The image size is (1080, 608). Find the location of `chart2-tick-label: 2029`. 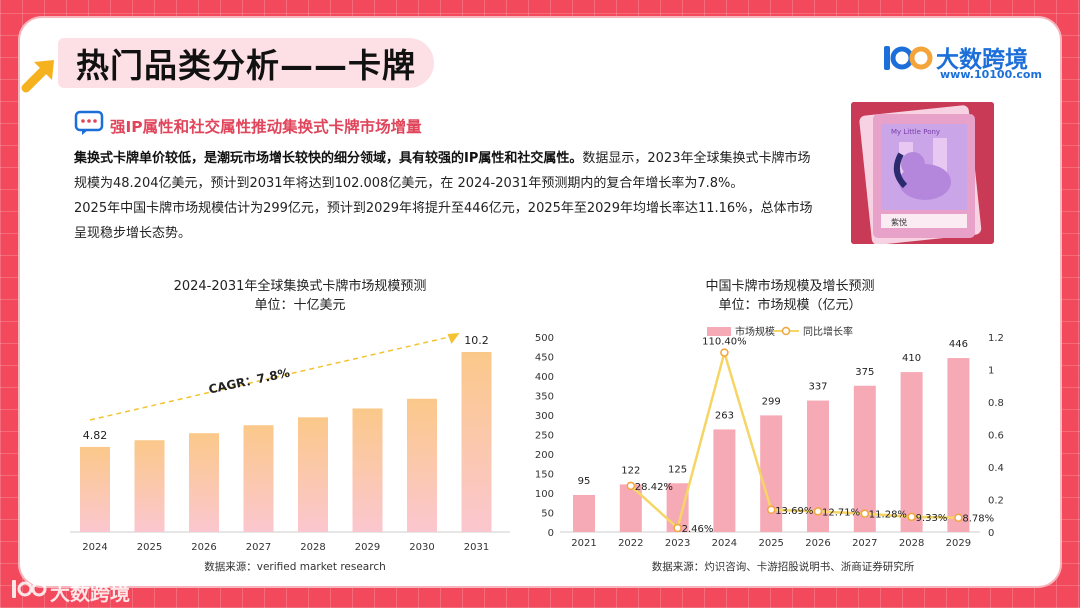

chart2-tick-label: 2029 is located at coordinates (958, 543).